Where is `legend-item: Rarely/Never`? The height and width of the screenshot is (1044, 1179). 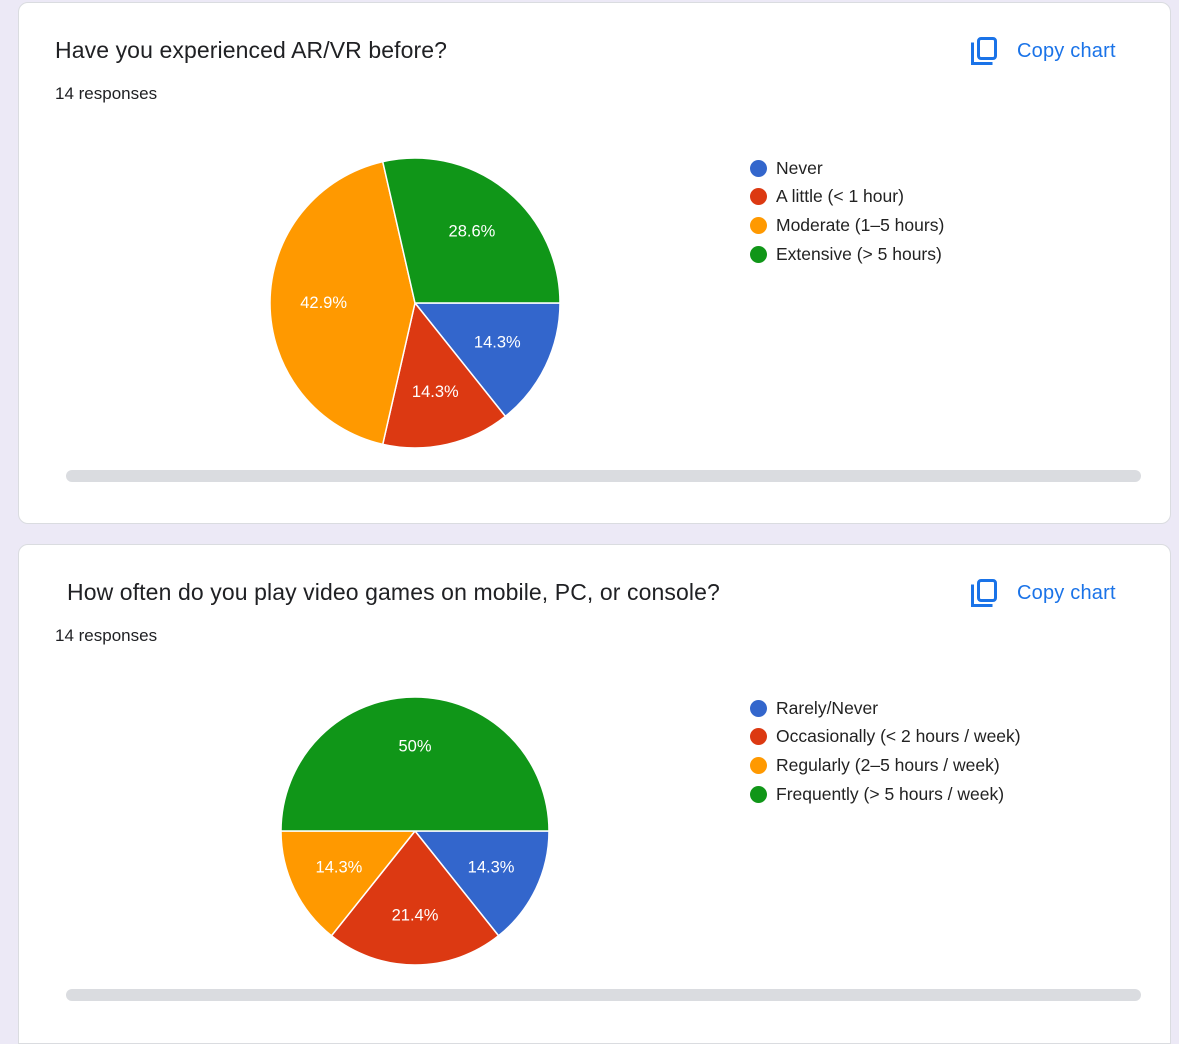 legend-item: Rarely/Never is located at coordinates (885, 708).